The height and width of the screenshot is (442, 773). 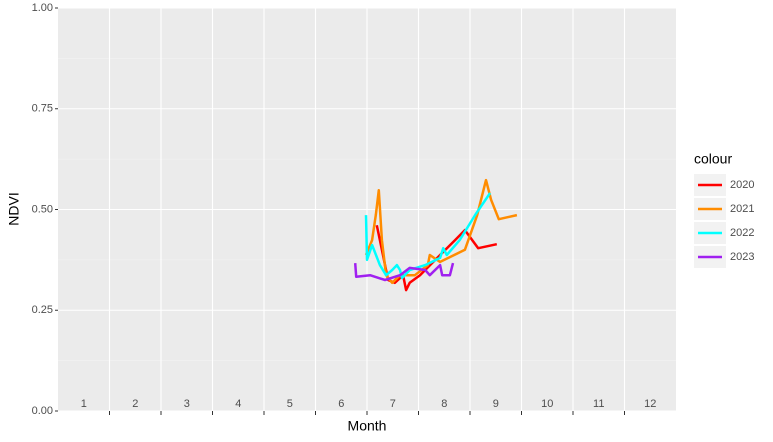 I want to click on x-tick-label: 9, so click(x=496, y=404).